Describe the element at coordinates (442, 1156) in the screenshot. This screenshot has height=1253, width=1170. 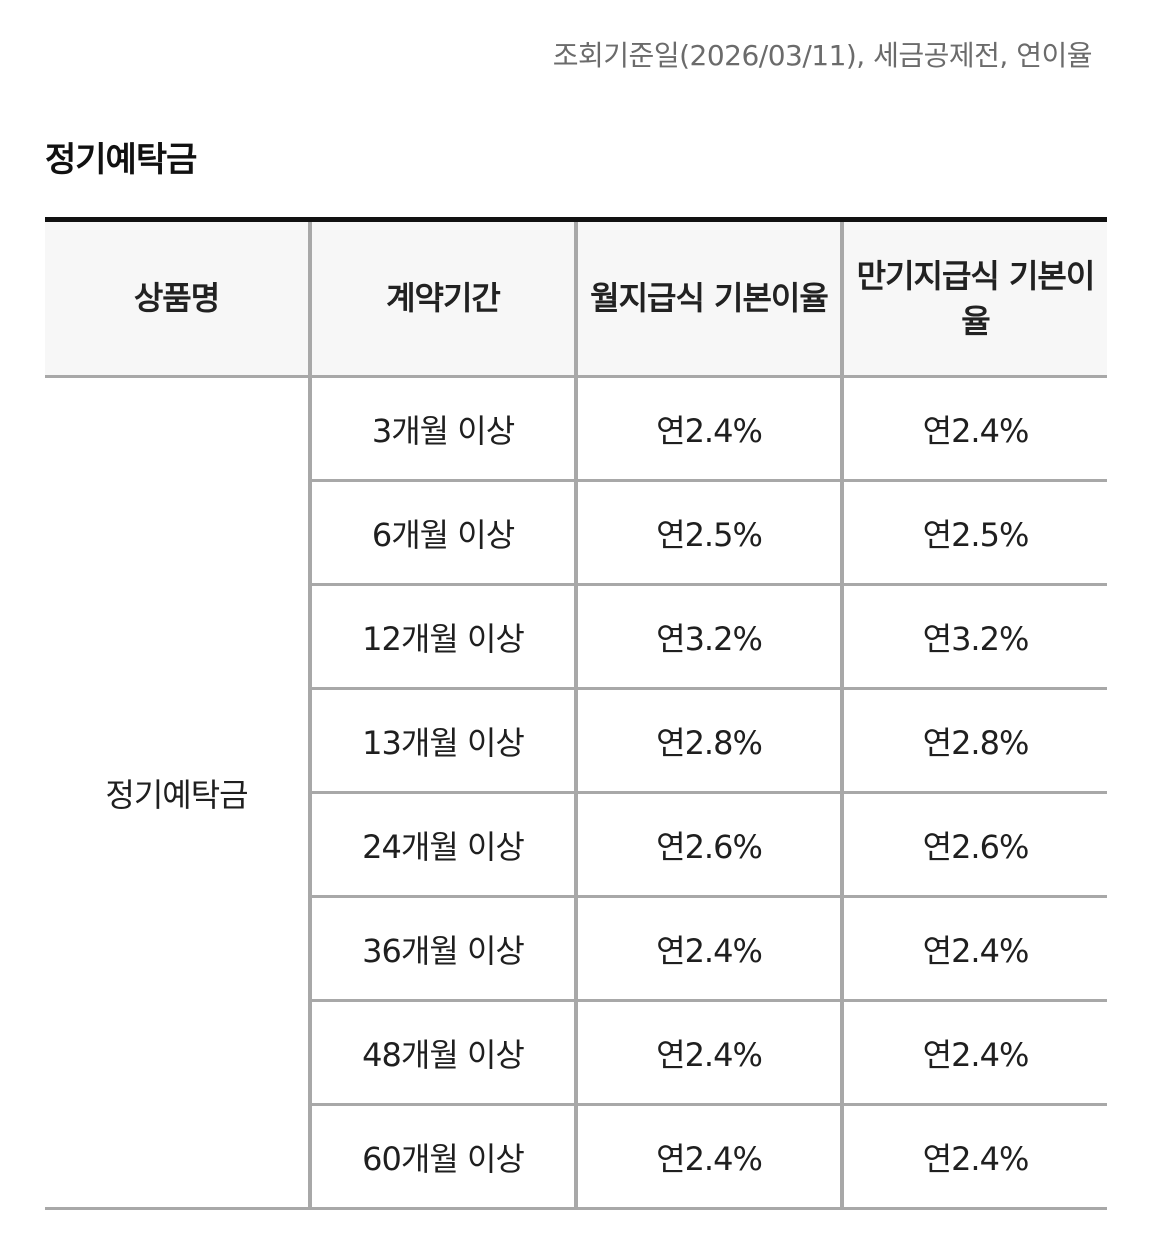
I see `period-cell: 60개월 이상` at that location.